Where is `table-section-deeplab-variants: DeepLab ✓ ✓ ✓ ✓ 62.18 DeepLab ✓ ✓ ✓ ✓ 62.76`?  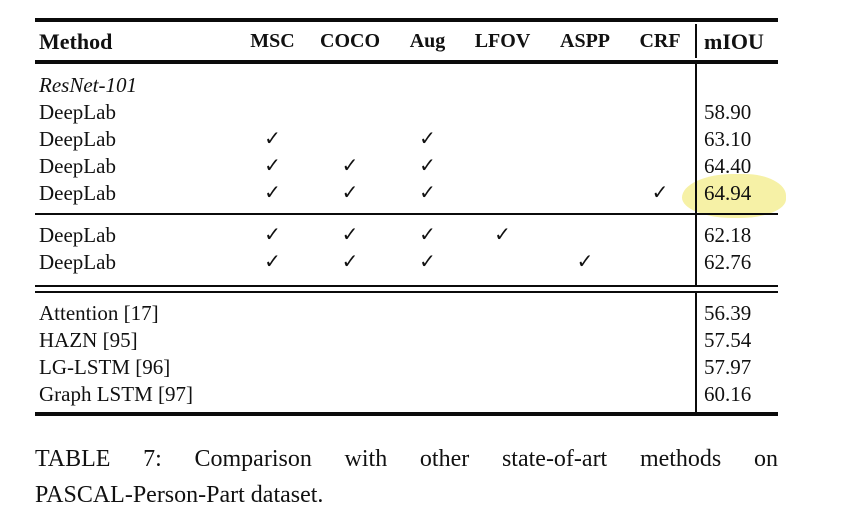
table-section-deeplab-variants: DeepLab ✓ ✓ ✓ ✓ 62.18 DeepLab ✓ ✓ ✓ ✓ 62.76 is located at coordinates (406, 250).